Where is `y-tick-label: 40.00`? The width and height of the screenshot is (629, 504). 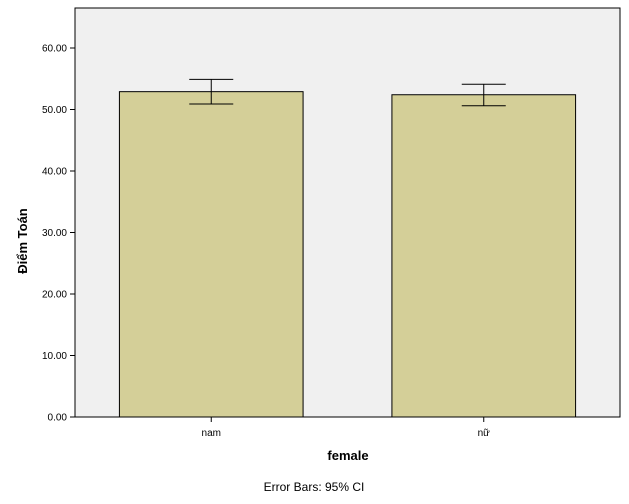 y-tick-label: 40.00 is located at coordinates (54, 172).